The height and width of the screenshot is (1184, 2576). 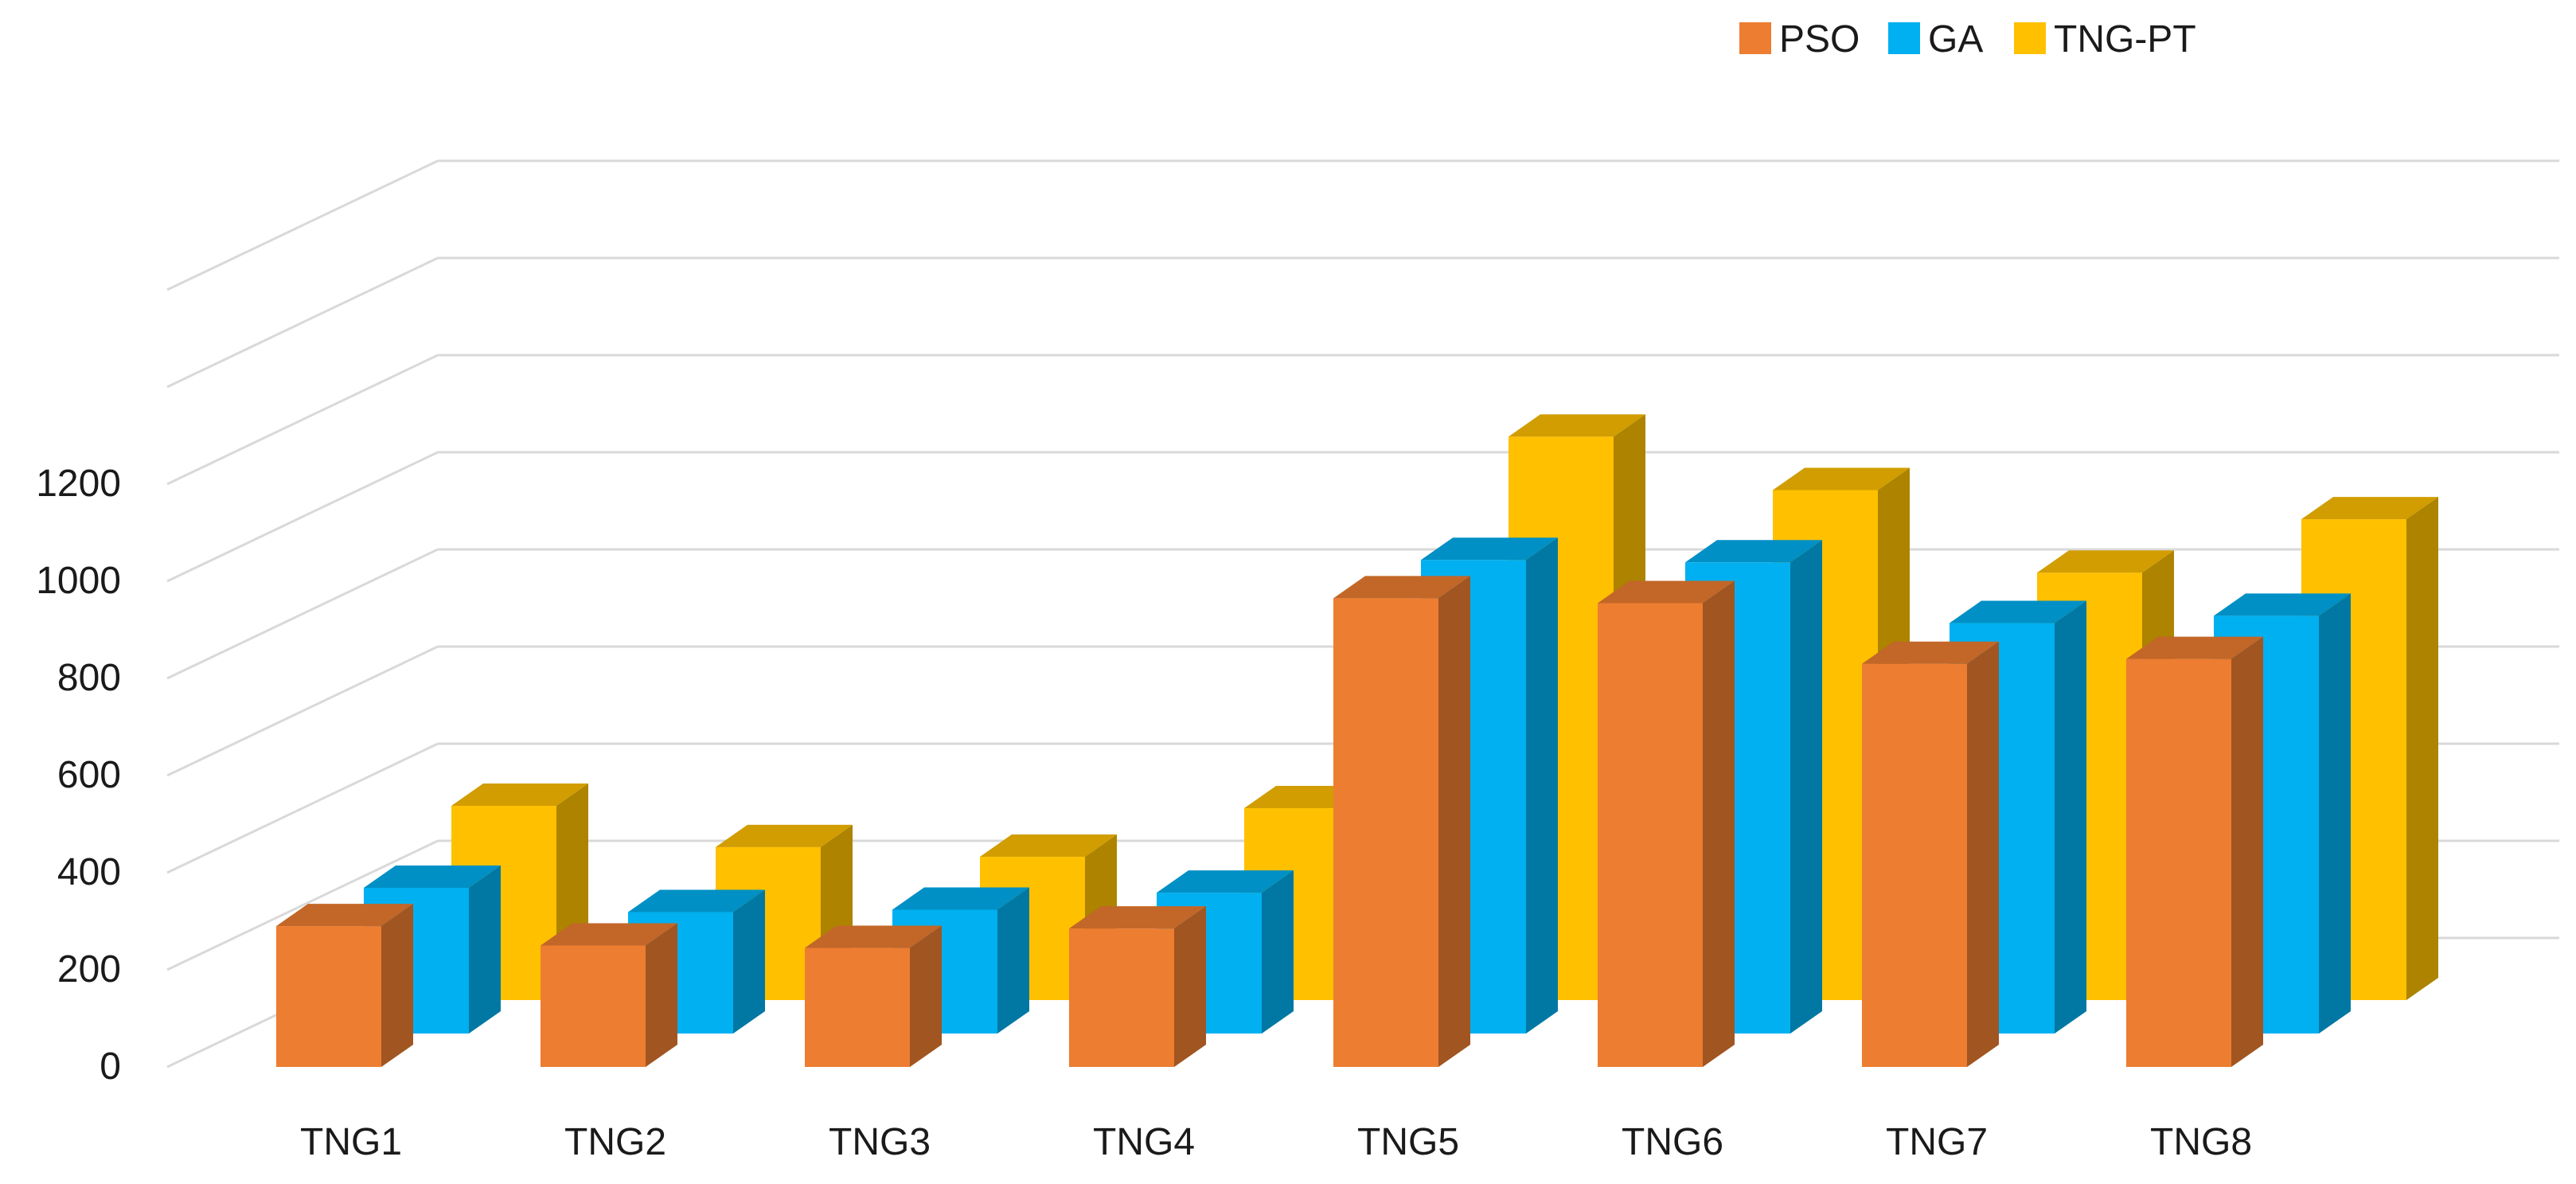 What do you see at coordinates (89, 969) in the screenshot?
I see `y-tick-label: 200` at bounding box center [89, 969].